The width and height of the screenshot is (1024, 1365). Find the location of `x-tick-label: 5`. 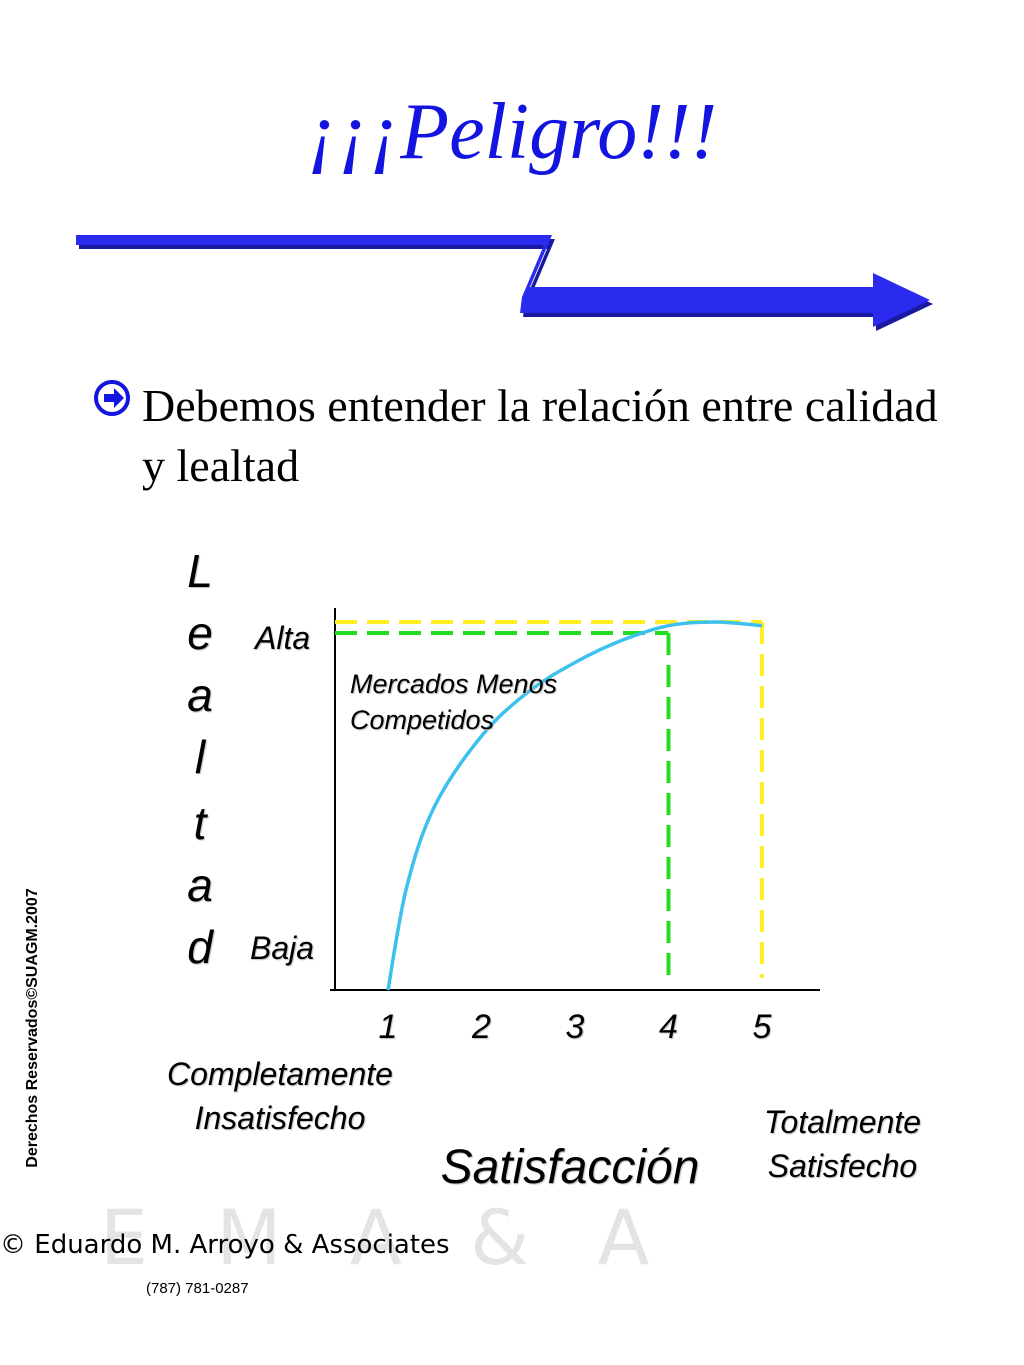

x-tick-label: 5 is located at coordinates (762, 1027).